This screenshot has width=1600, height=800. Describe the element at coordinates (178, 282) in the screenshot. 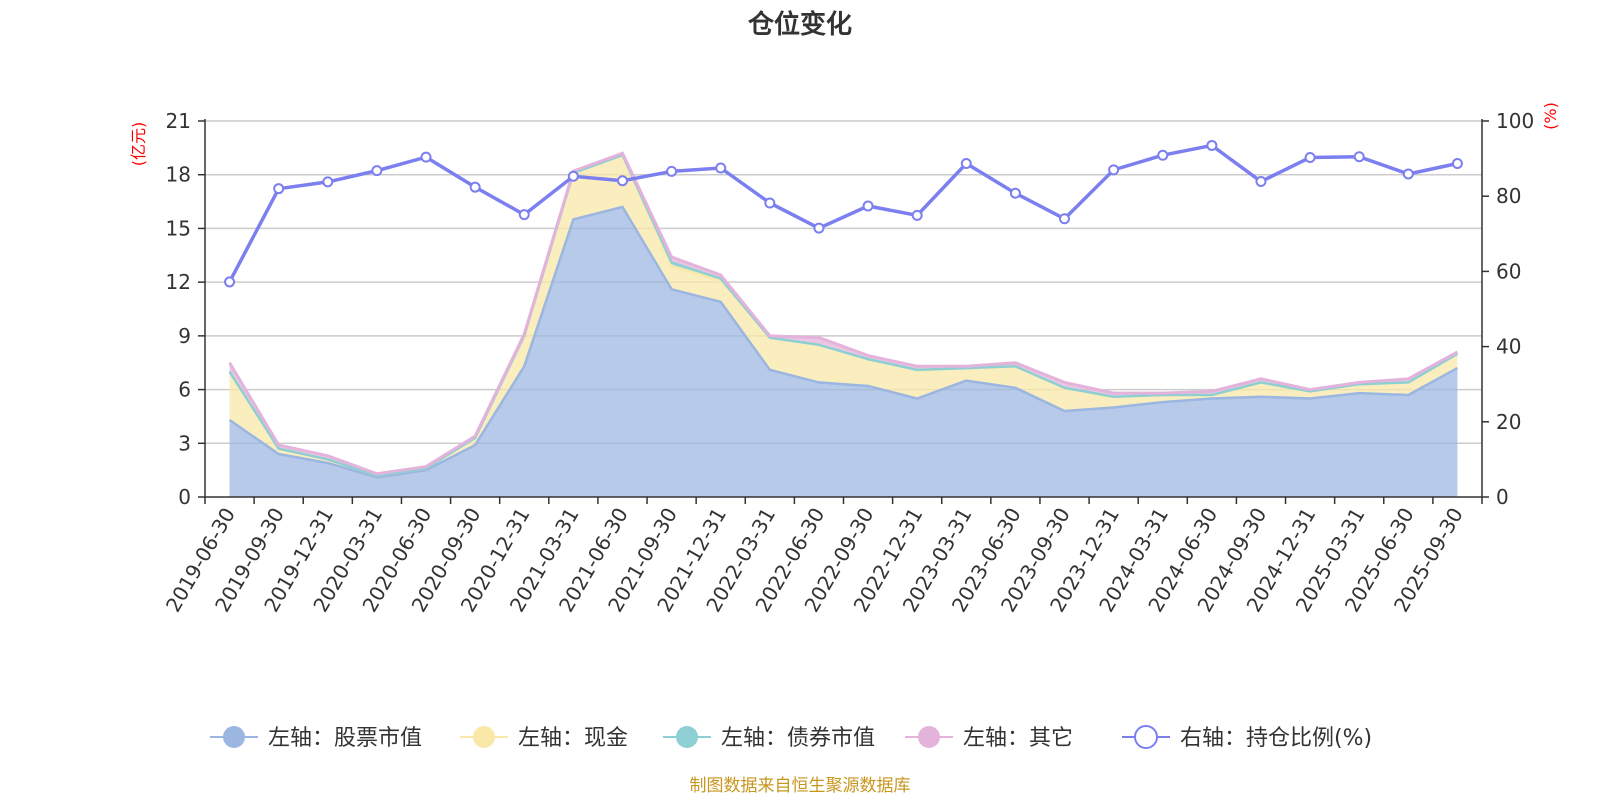

I see `left-tick-label: 12` at that location.